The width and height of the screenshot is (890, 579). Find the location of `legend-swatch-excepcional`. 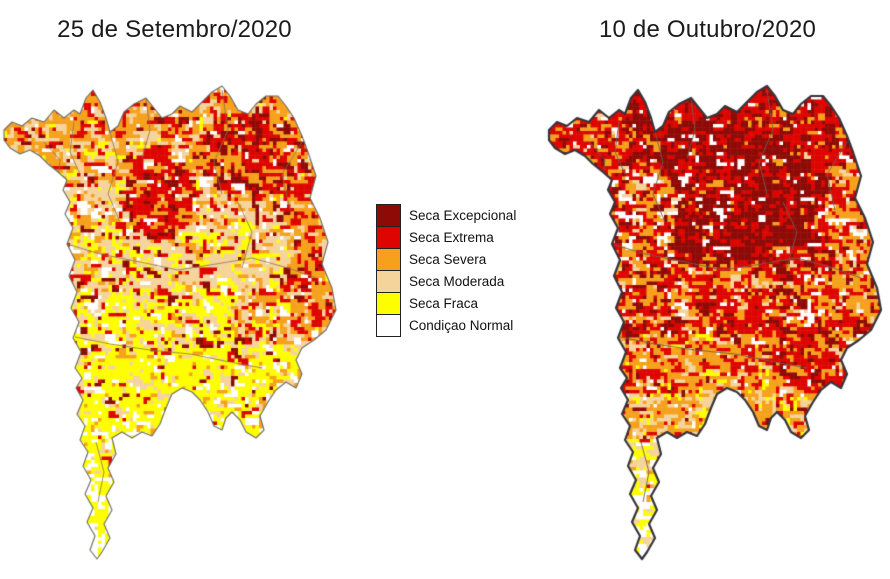

legend-swatch-excepcional is located at coordinates (388, 215).